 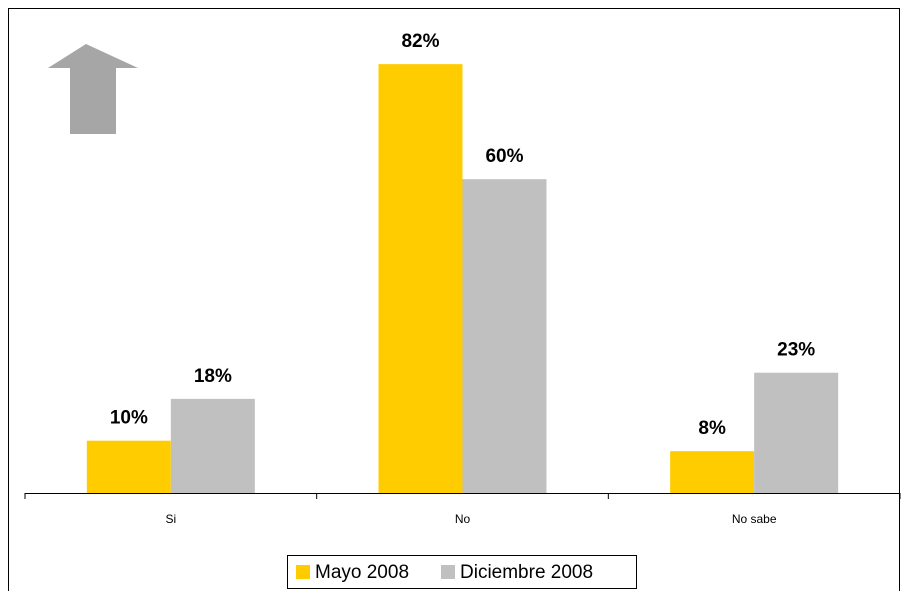 What do you see at coordinates (93, 89) in the screenshot?
I see `arrow-icon` at bounding box center [93, 89].